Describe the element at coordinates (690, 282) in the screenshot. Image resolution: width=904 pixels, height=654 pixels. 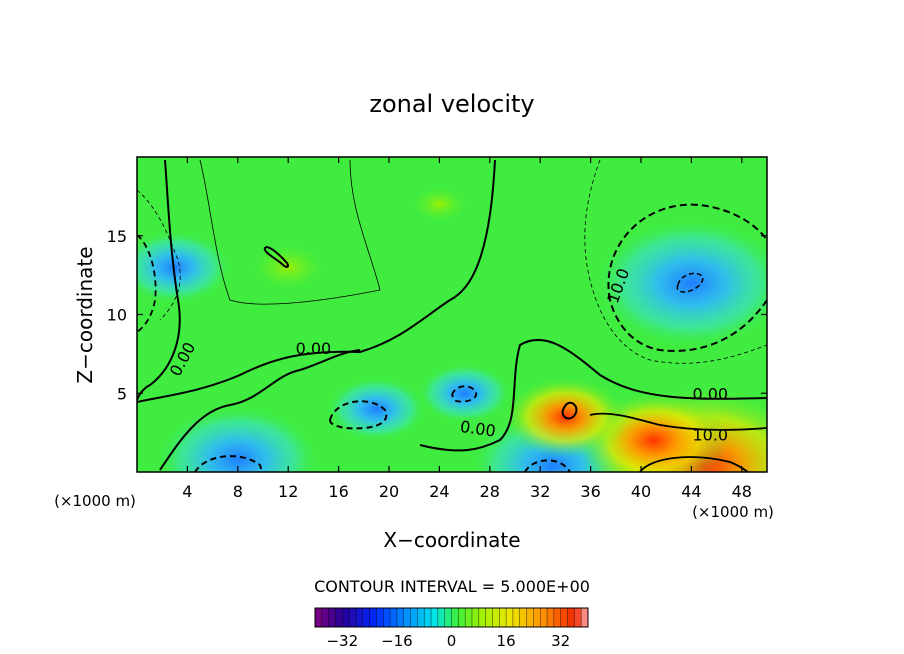
I see `inner-contour-core` at that location.